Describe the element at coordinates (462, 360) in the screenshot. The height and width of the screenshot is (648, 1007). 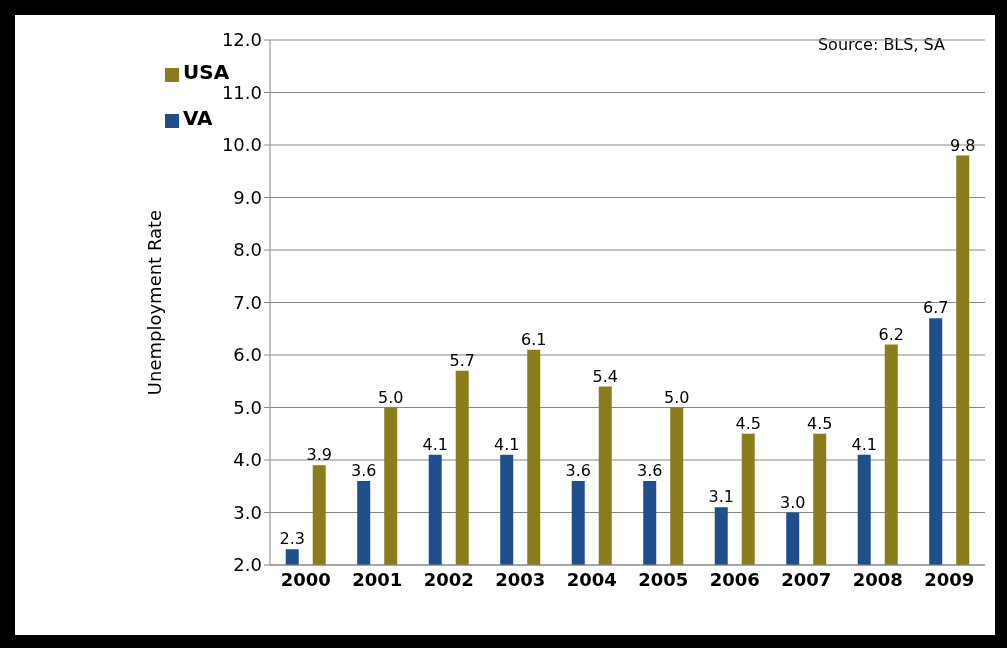
I see `data-label: 5.7` at that location.